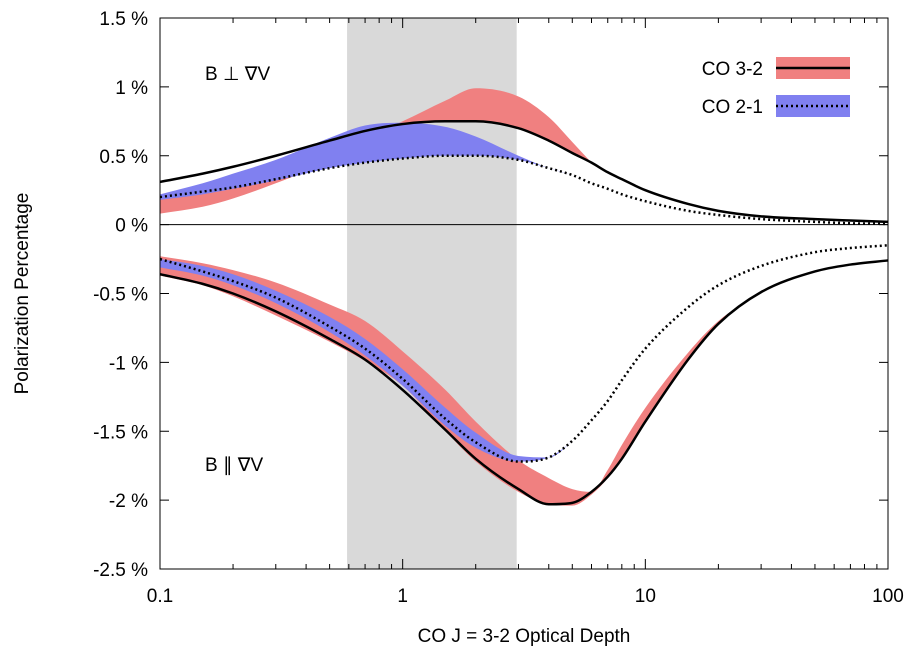 The width and height of the screenshot is (917, 656). Describe the element at coordinates (131, 226) in the screenshot. I see `y-tick-label: 0 %` at that location.